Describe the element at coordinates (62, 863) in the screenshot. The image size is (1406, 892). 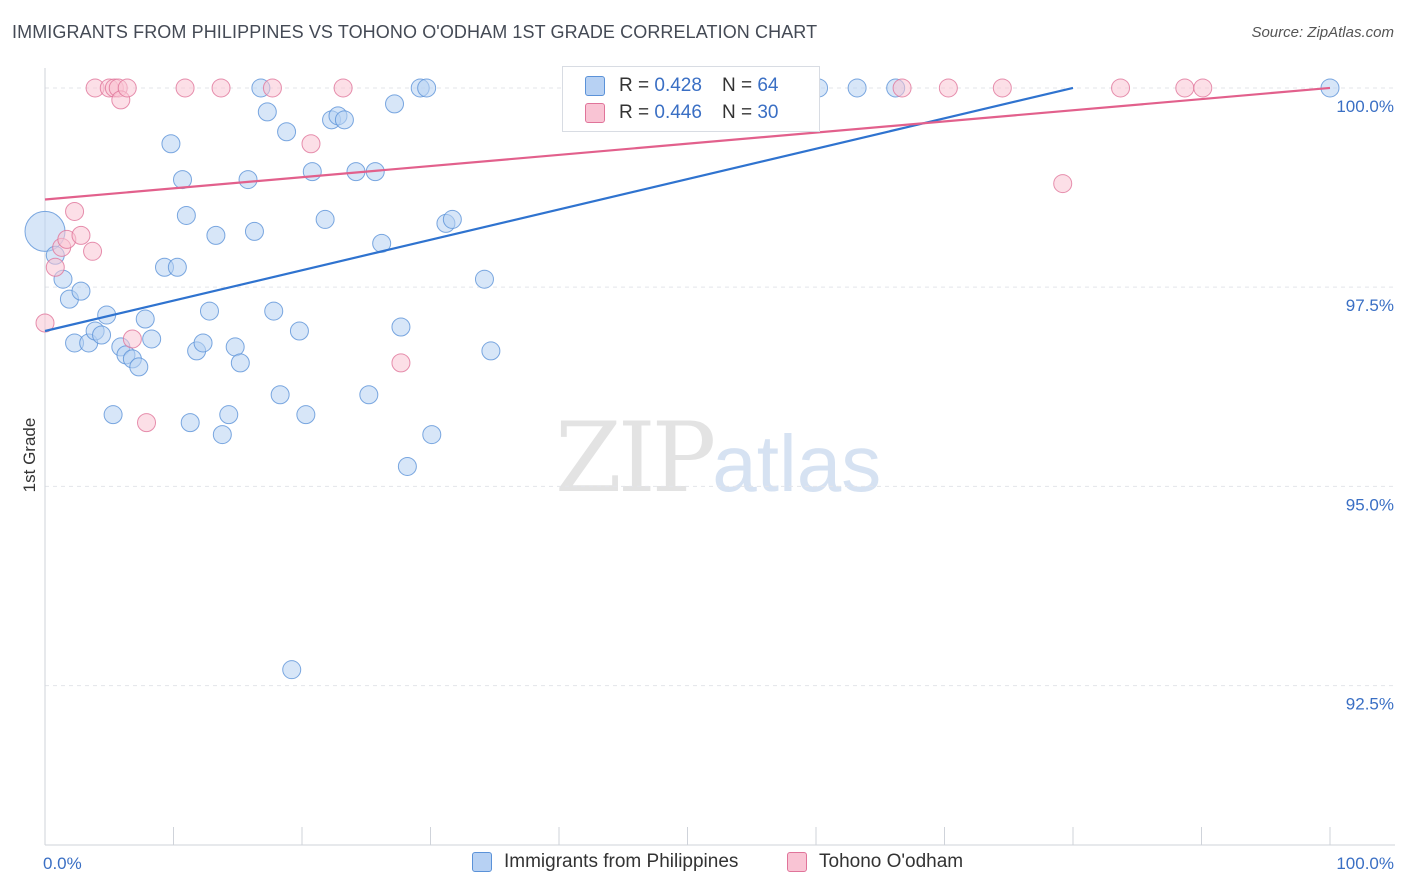
I see `x-tick-label: 0.0%` at that location.